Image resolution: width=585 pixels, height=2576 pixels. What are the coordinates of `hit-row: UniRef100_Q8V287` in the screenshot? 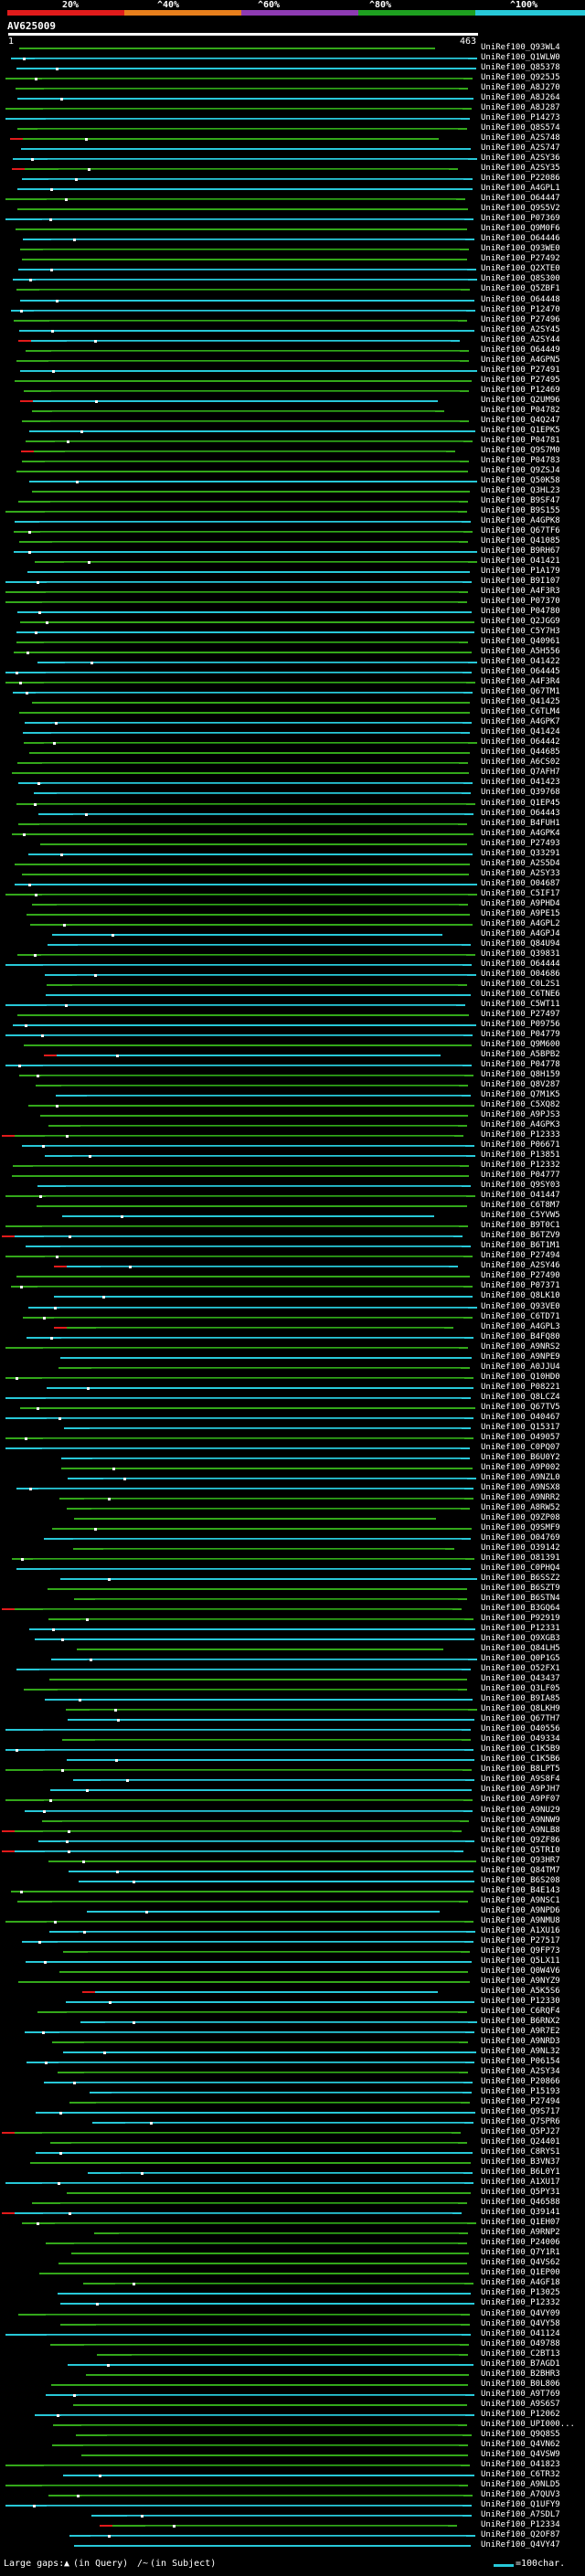 It's located at (293, 1084).